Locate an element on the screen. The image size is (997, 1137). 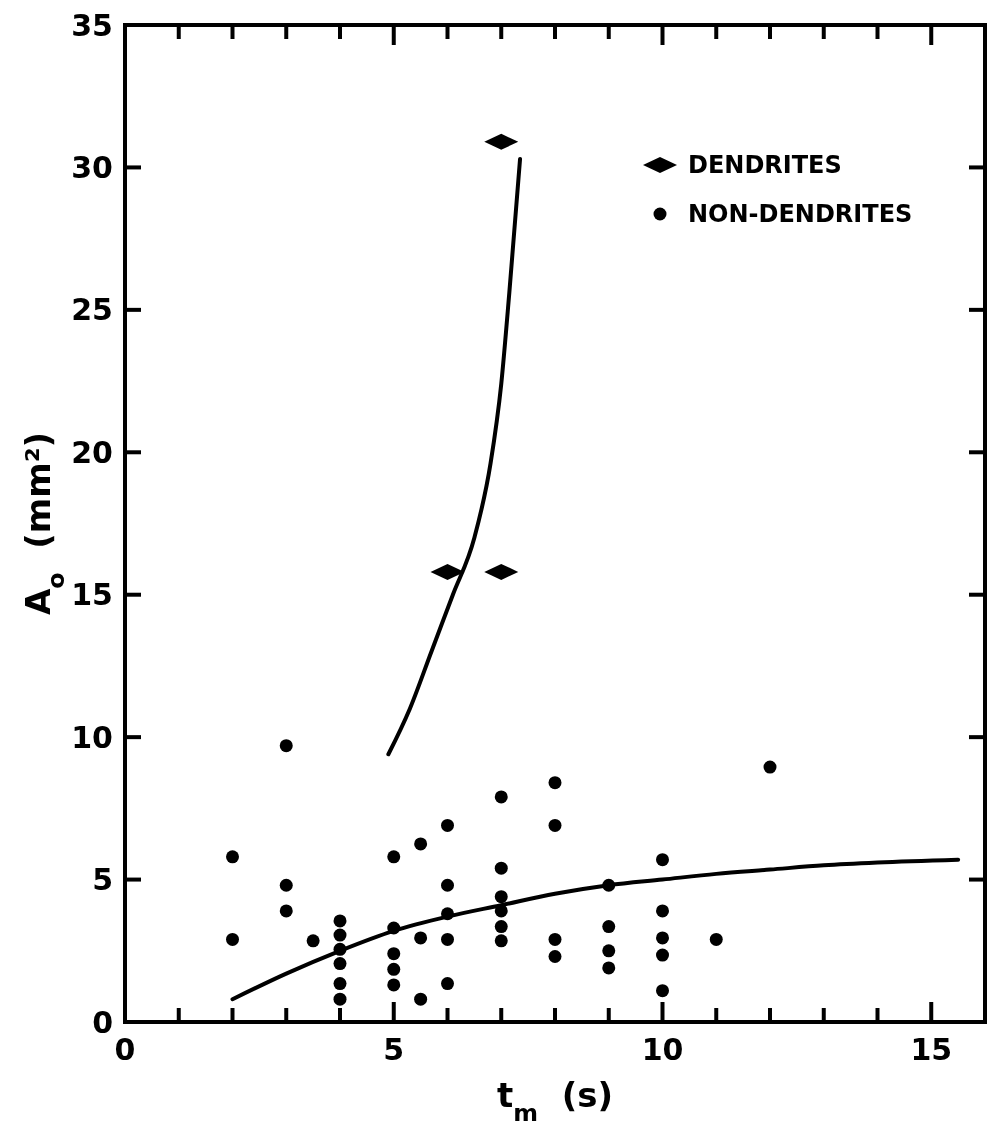
x-tick-label: 5 is located at coordinates (394, 1049).